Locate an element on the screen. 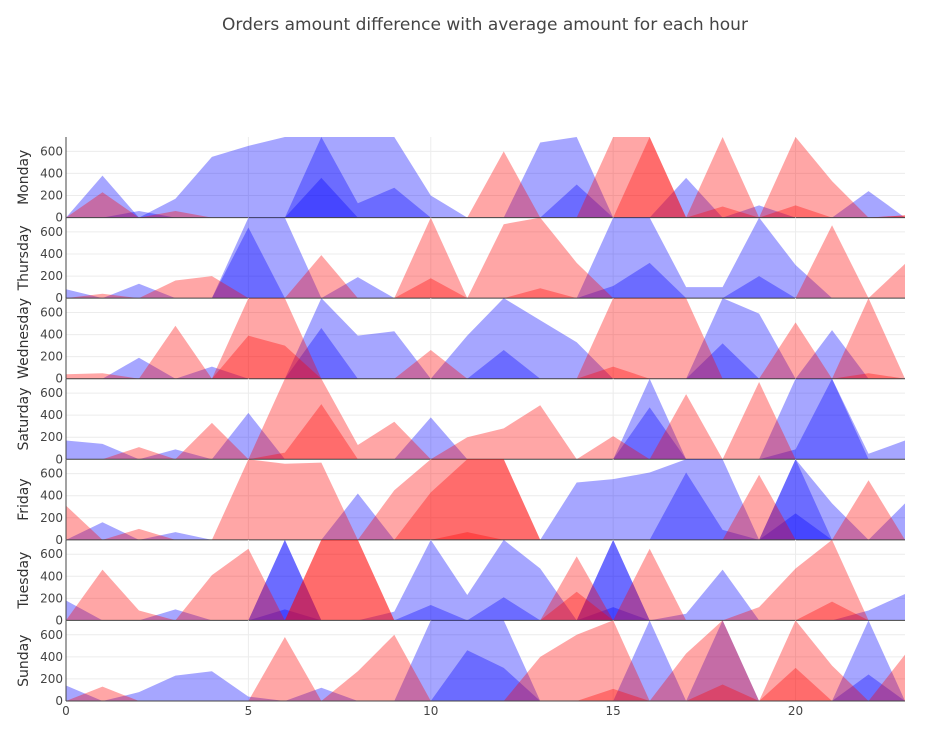 This screenshot has width=939, height=755. panel-monday: 0 200 400 600 Monday is located at coordinates (460, 181).